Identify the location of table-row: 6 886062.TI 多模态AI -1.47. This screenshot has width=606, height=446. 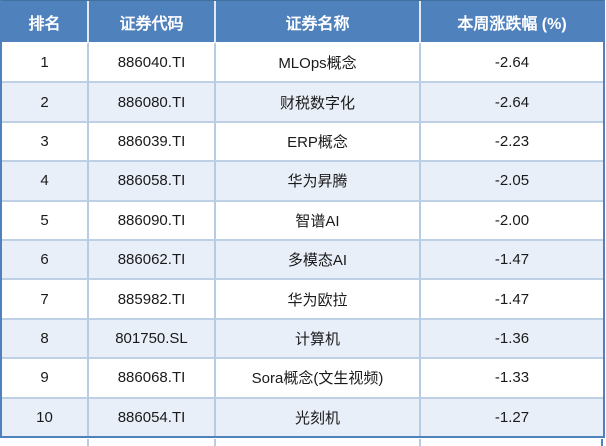
(302, 258).